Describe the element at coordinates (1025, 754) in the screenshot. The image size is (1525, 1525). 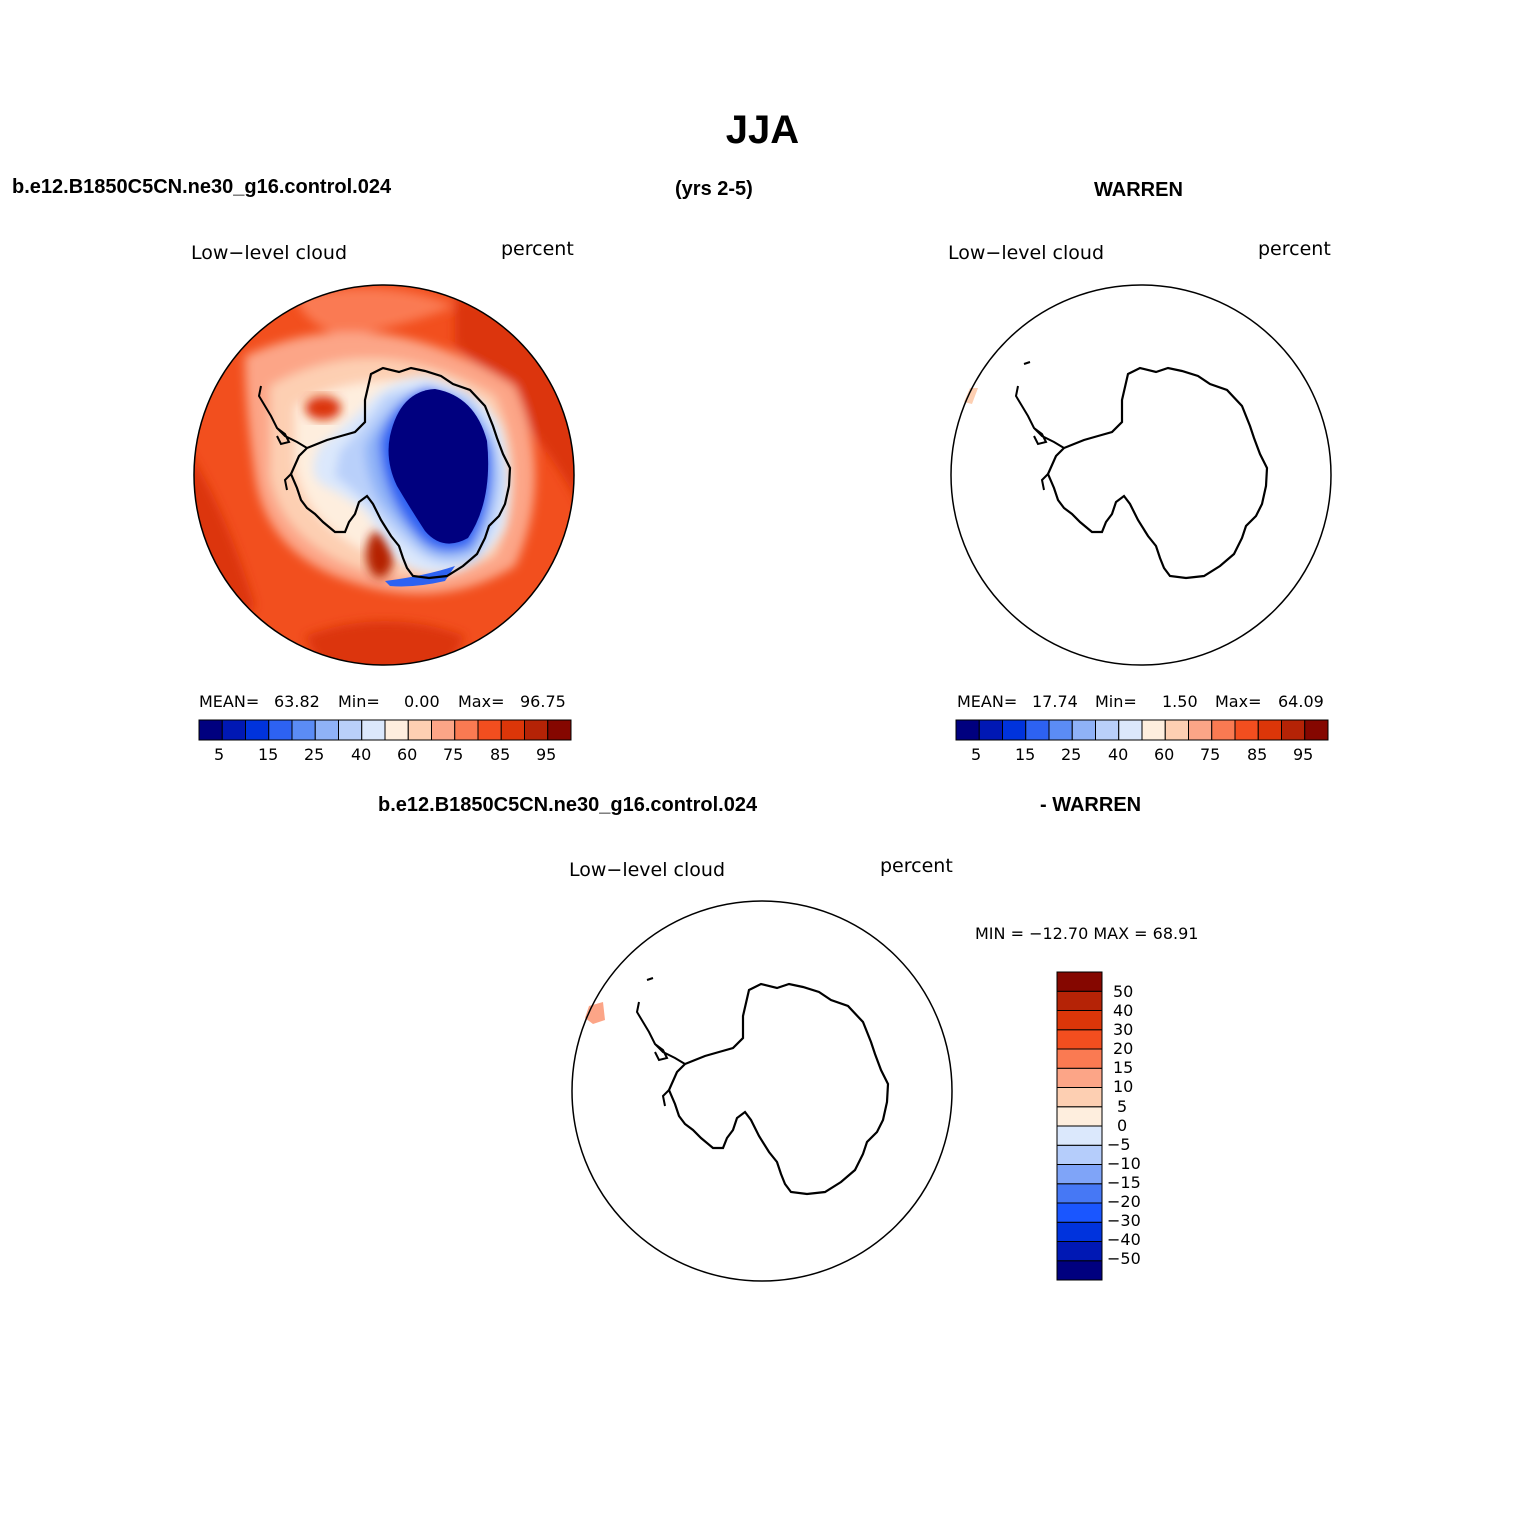
I see `obs-cbar-tick: 15` at that location.